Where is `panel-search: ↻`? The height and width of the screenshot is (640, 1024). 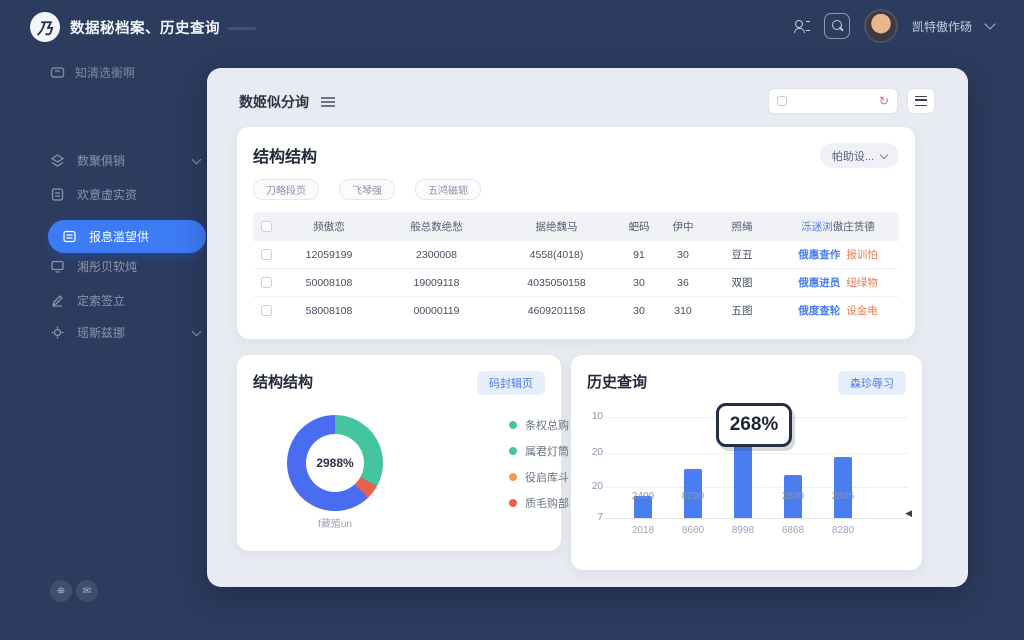
panel-search: ↻ is located at coordinates (833, 101).